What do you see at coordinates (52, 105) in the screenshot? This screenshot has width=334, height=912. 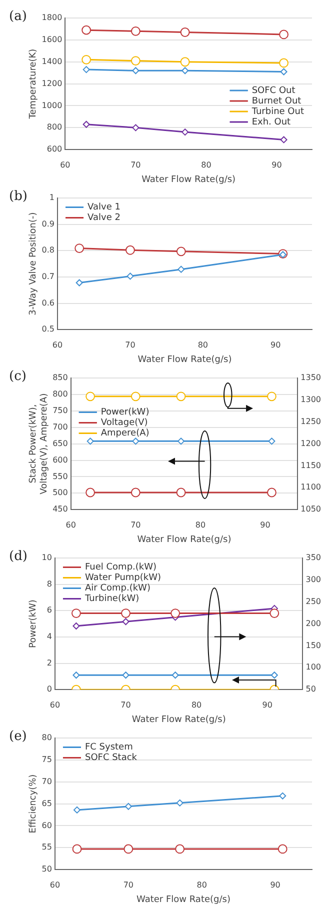 I see `y-tick-label: 1000` at bounding box center [52, 105].